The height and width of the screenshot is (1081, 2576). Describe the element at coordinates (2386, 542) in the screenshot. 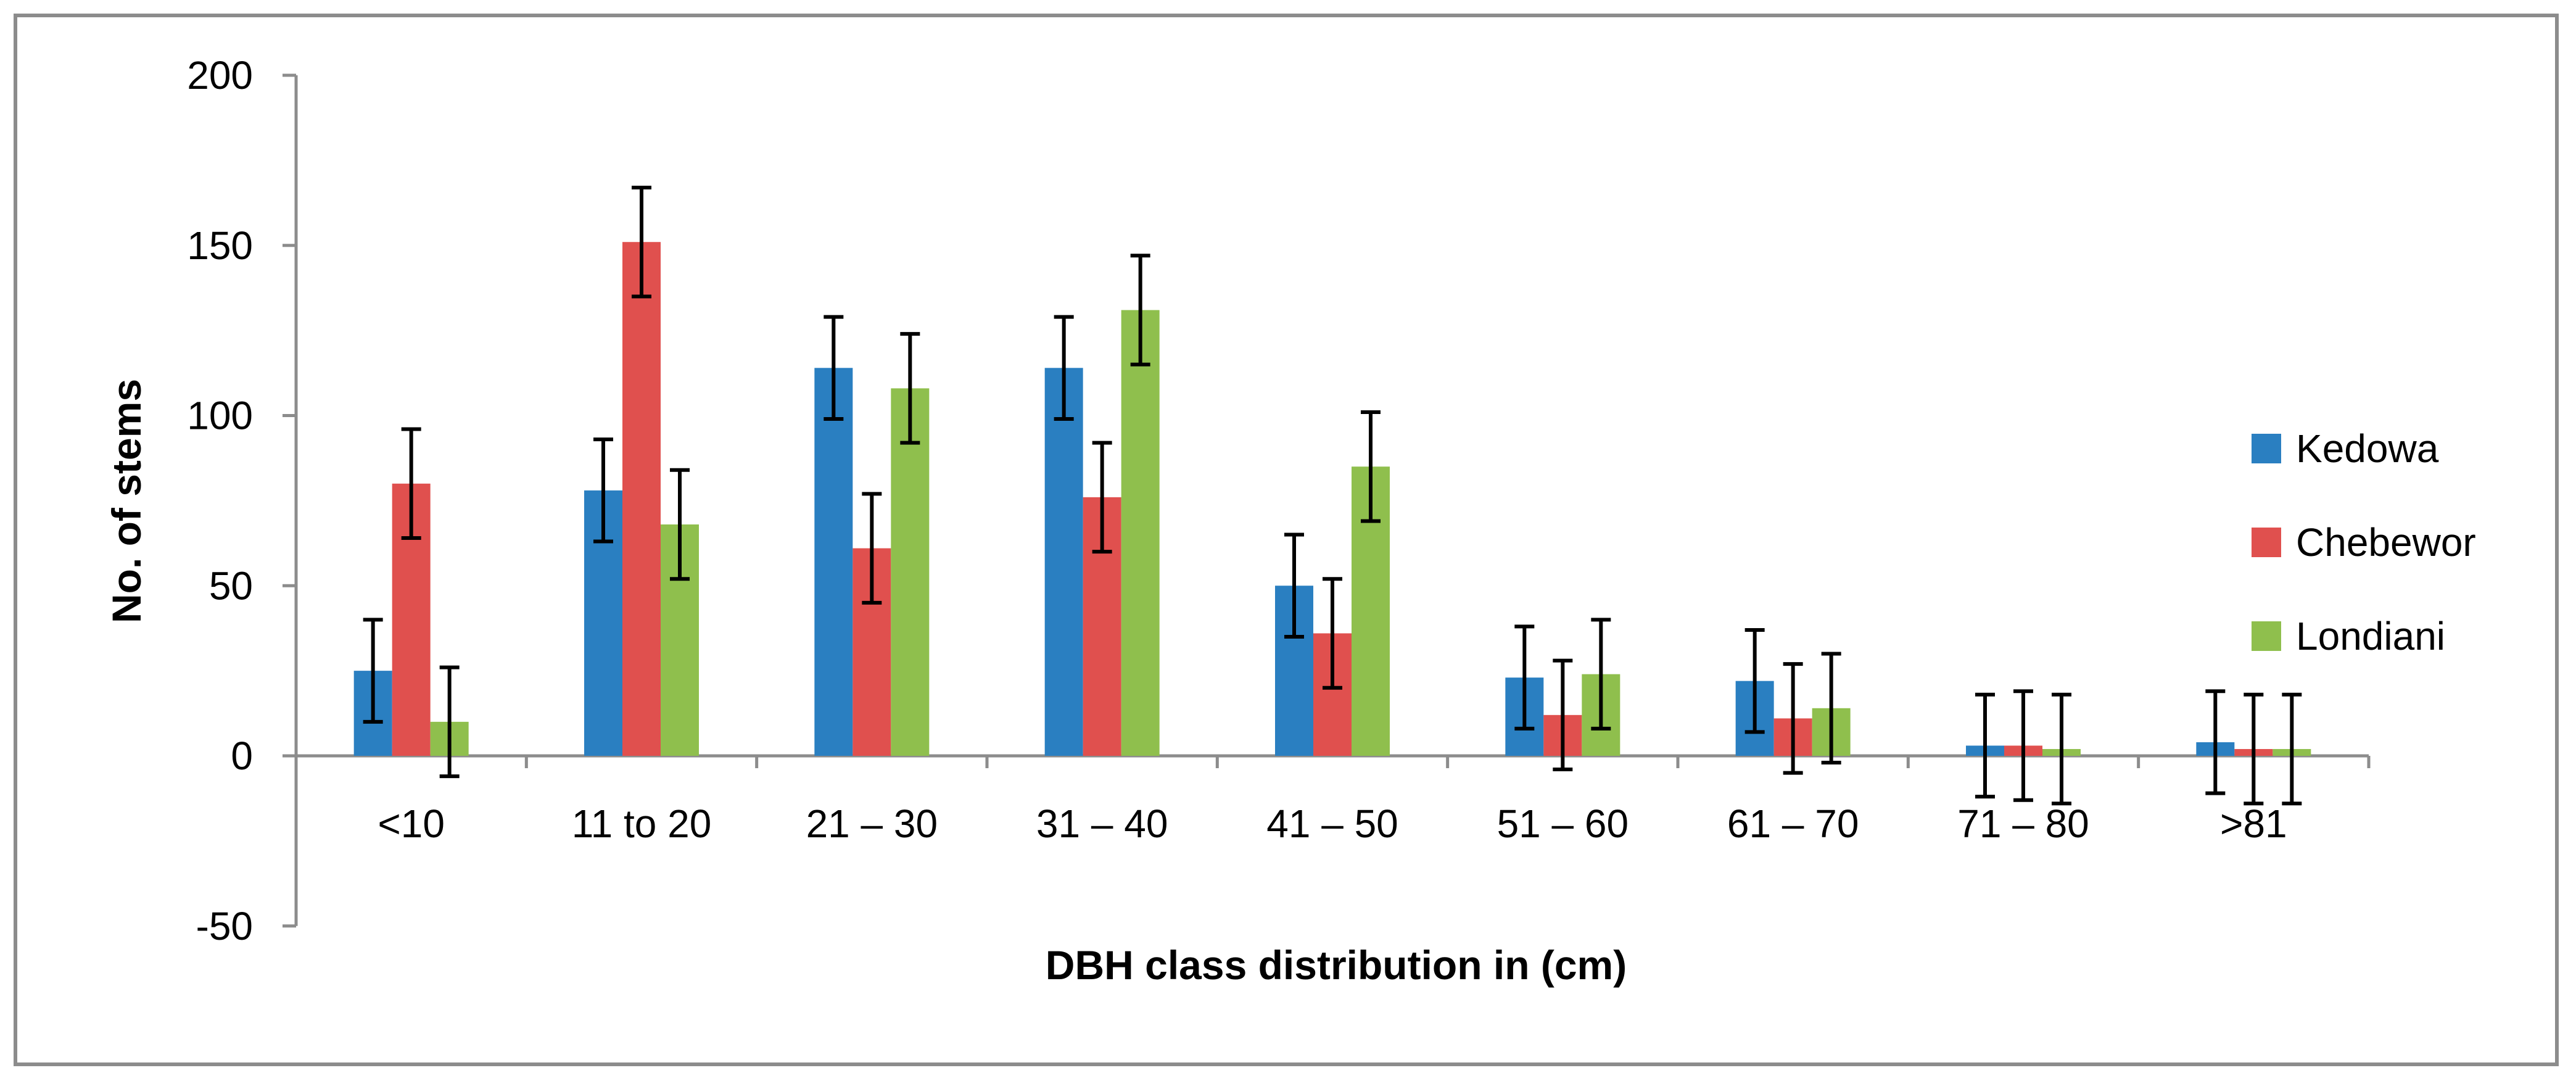

I see `legend-label-chebewor: Chebewor` at that location.